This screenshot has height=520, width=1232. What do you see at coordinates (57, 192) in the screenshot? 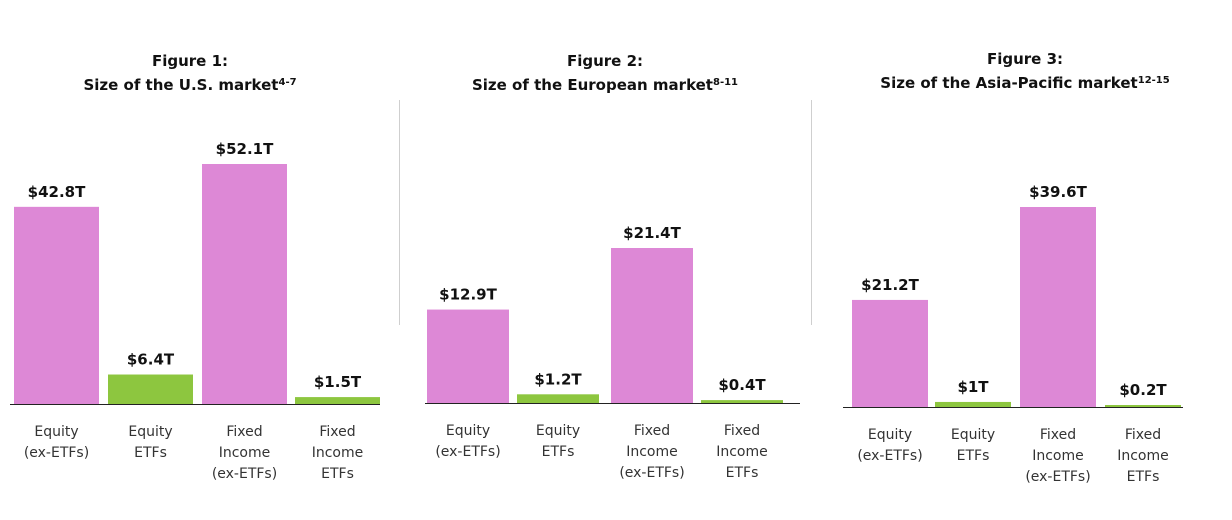
I see `bar-value-label: $42.8T` at bounding box center [57, 192].